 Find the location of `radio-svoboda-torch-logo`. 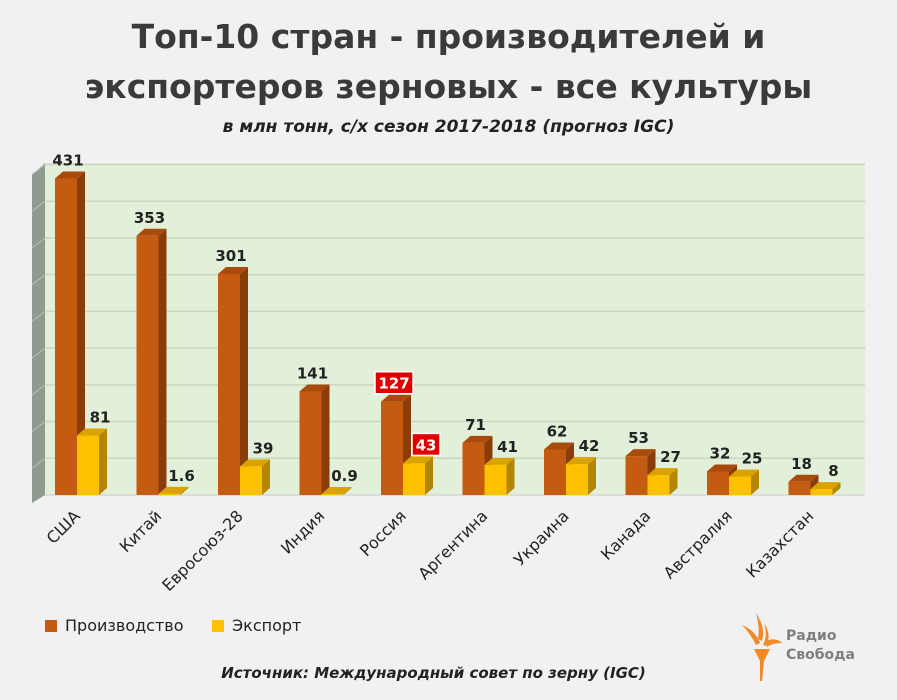

radio-svoboda-torch-logo is located at coordinates (762, 647).